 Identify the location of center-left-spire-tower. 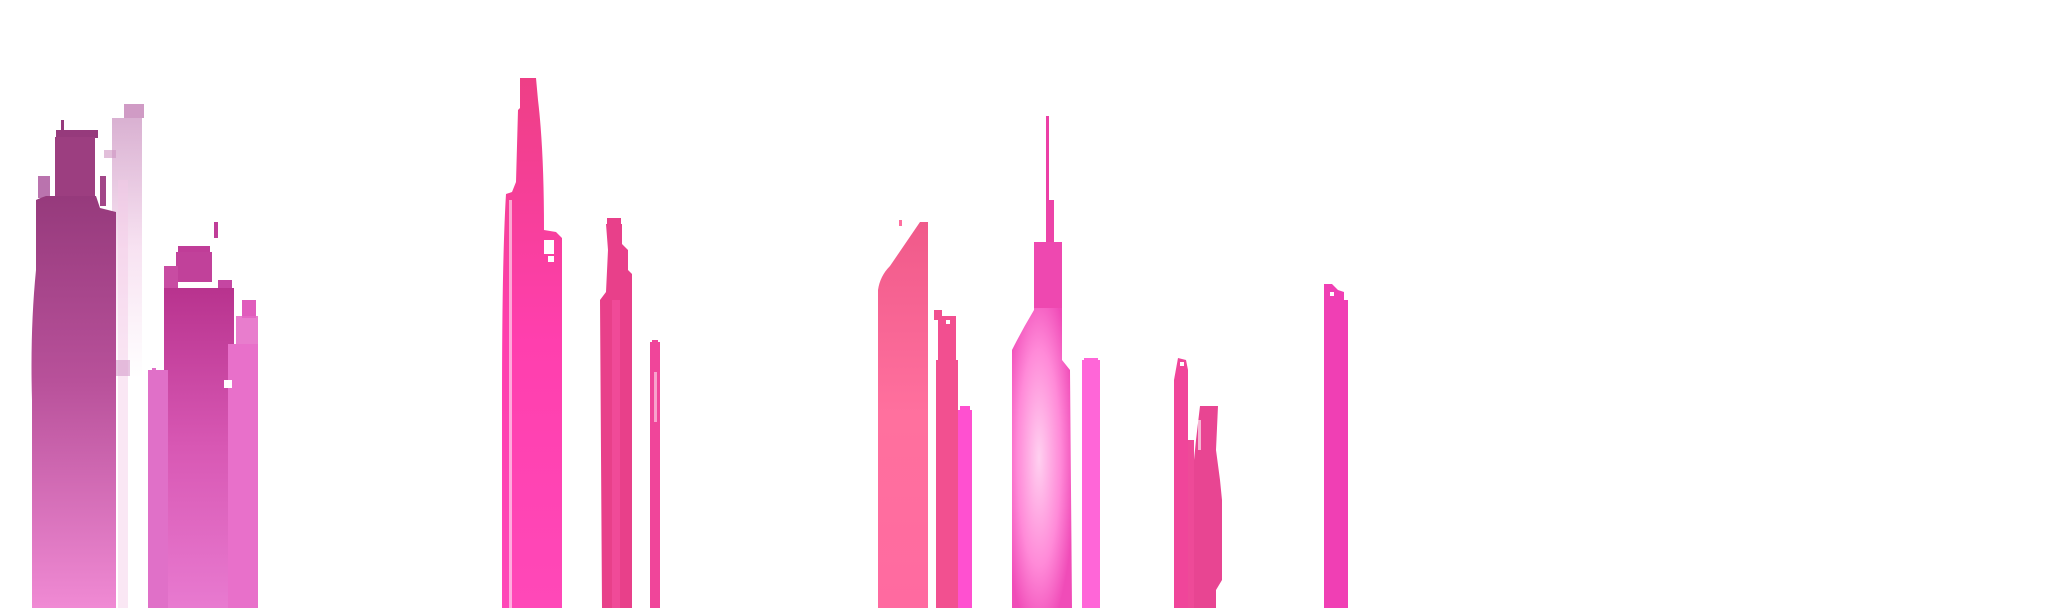
(532, 343).